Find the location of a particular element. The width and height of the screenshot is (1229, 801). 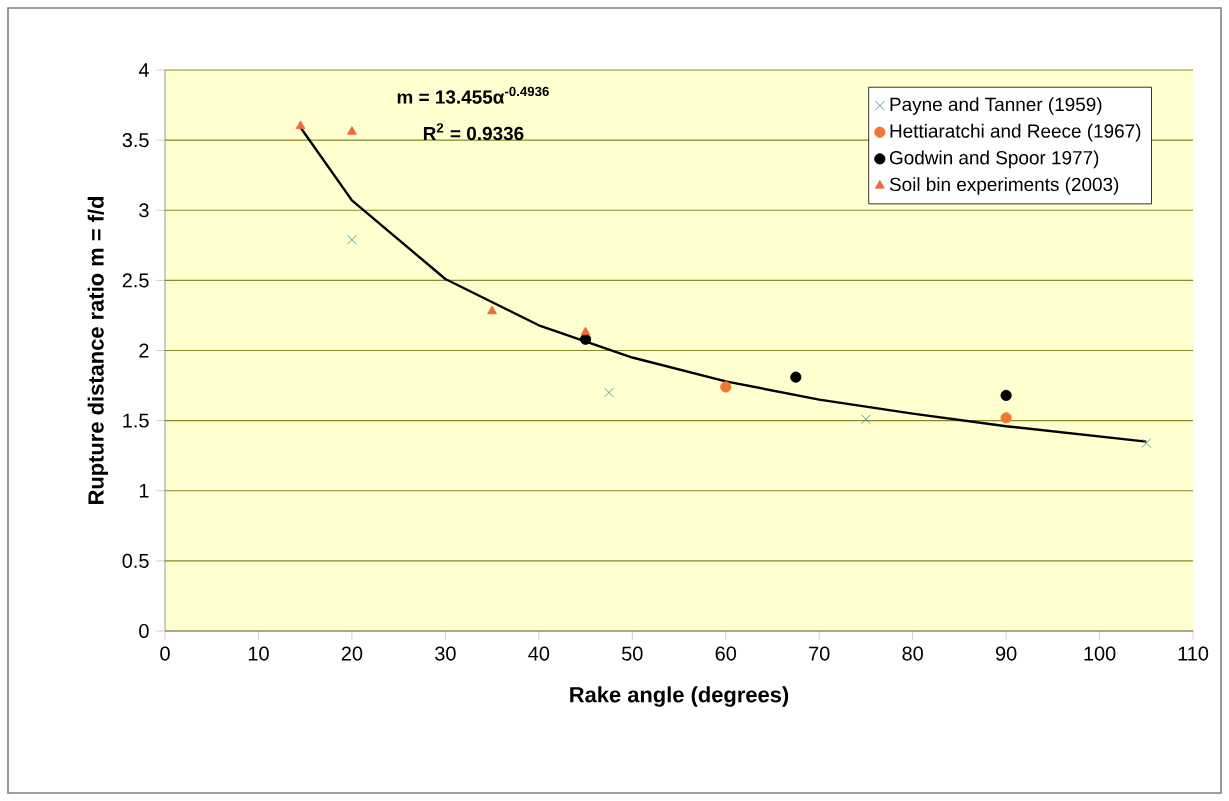

x-tick-label: 30 is located at coordinates (445, 653).